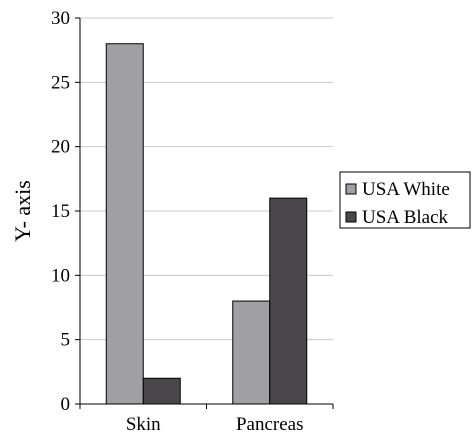 This screenshot has width=473, height=436. I want to click on y-ticks: 0 5 10 15 20 25 30, so click(65, 211).